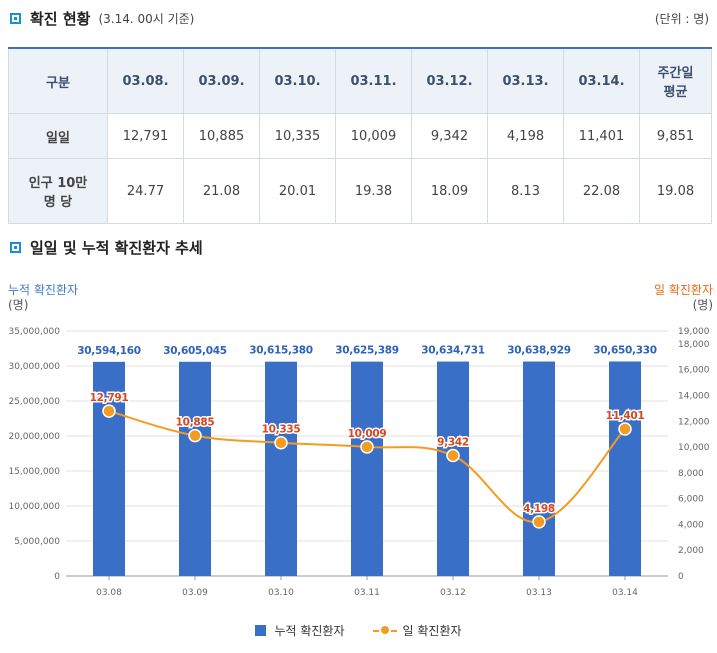 The width and height of the screenshot is (717, 653). Describe the element at coordinates (194, 351) in the screenshot. I see `bar-data-label: 30,605,045` at that location.